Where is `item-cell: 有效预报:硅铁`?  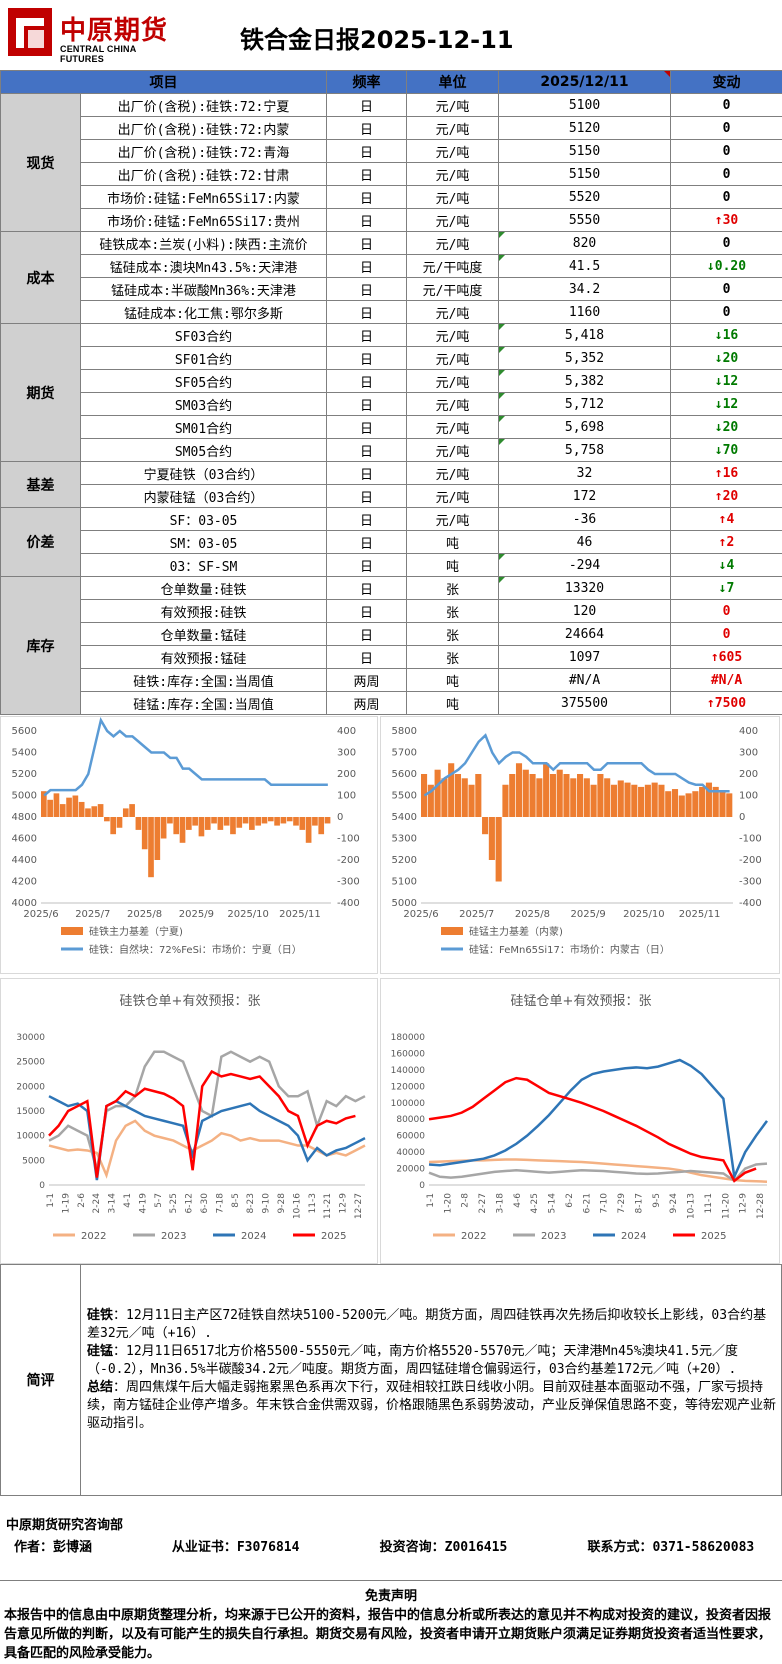 item-cell: 有效预报:硅铁 is located at coordinates (203, 611).